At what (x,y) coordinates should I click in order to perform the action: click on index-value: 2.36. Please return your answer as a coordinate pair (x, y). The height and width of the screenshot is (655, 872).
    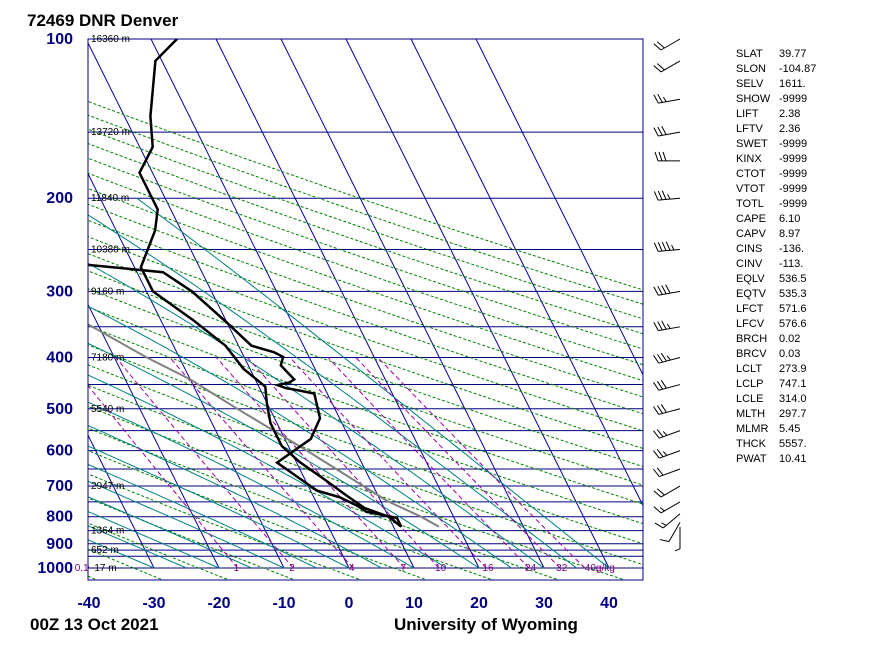
    Looking at the image, I should click on (789, 129).